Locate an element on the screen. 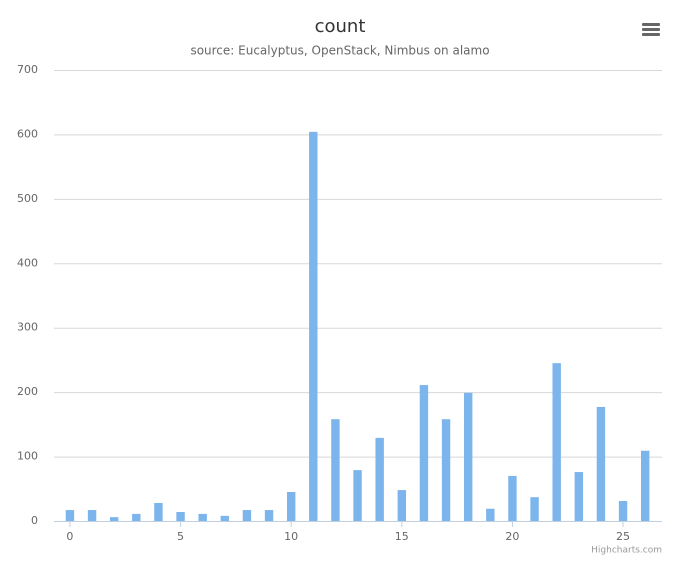 The image size is (680, 566). x-tick-label: 10 is located at coordinates (291, 536).